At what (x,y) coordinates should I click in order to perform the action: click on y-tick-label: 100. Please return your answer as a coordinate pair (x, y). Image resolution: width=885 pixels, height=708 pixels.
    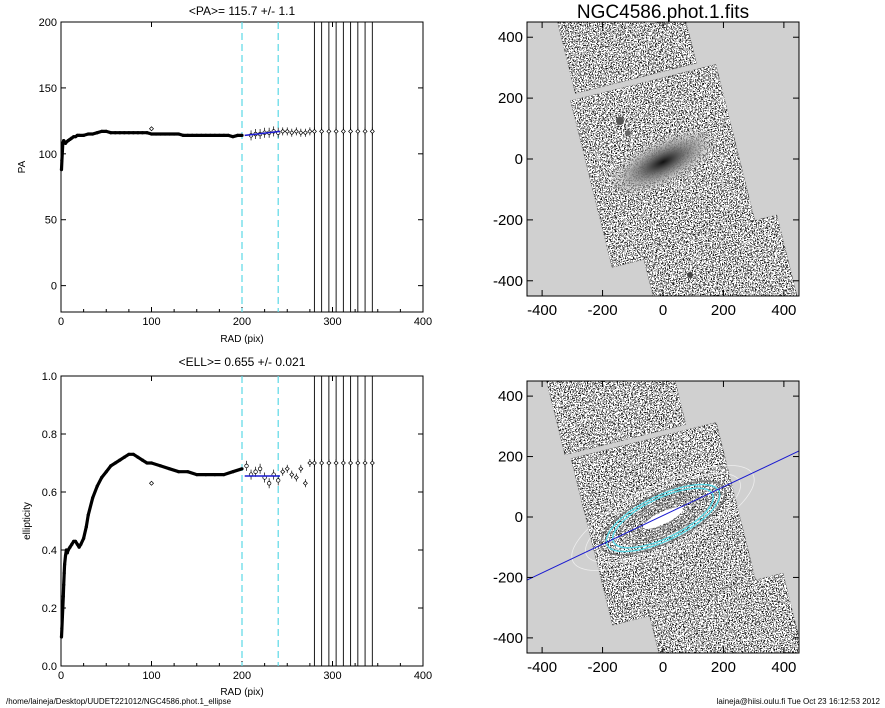
    Looking at the image, I should click on (48, 155).